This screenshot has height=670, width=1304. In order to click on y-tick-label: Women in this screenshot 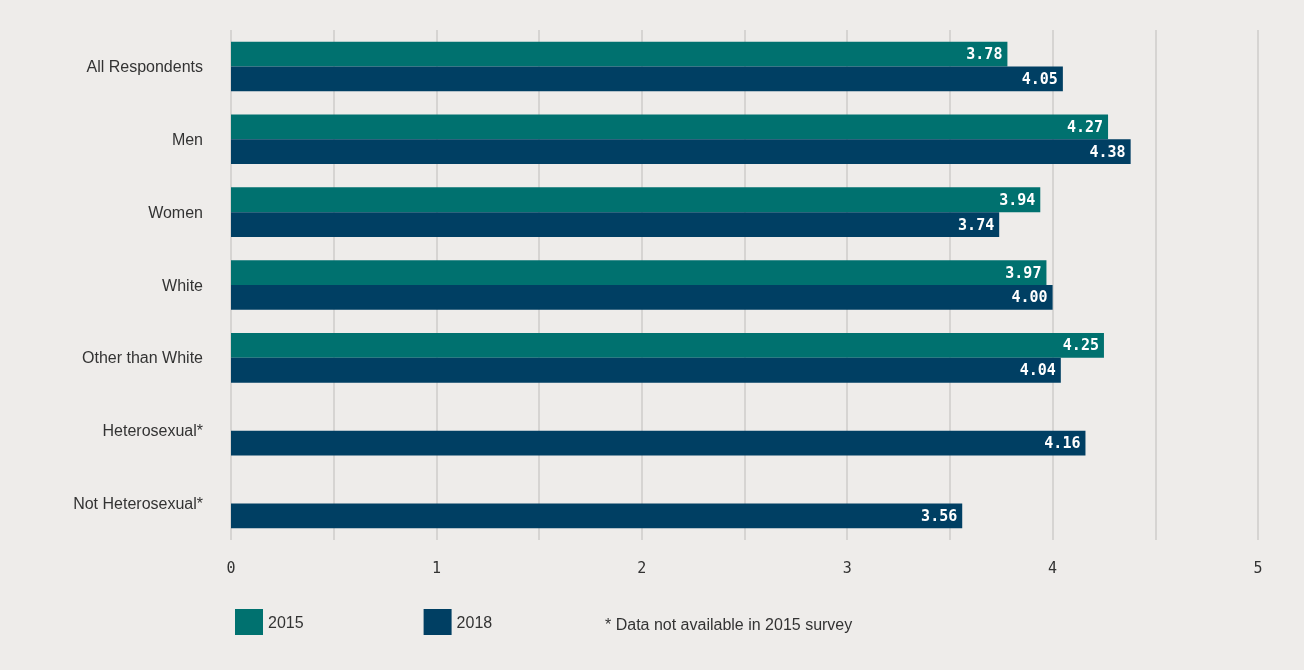, I will do `click(175, 212)`.